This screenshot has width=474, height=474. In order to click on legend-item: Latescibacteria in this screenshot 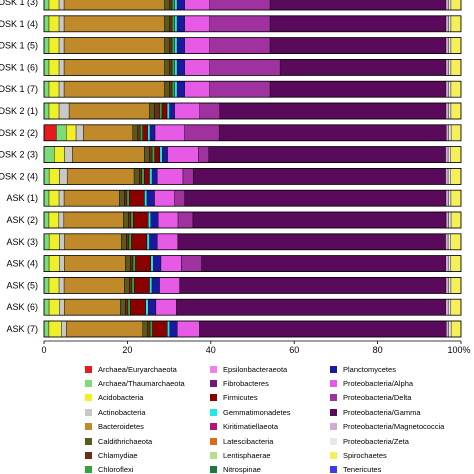, I will do `click(241, 441)`.